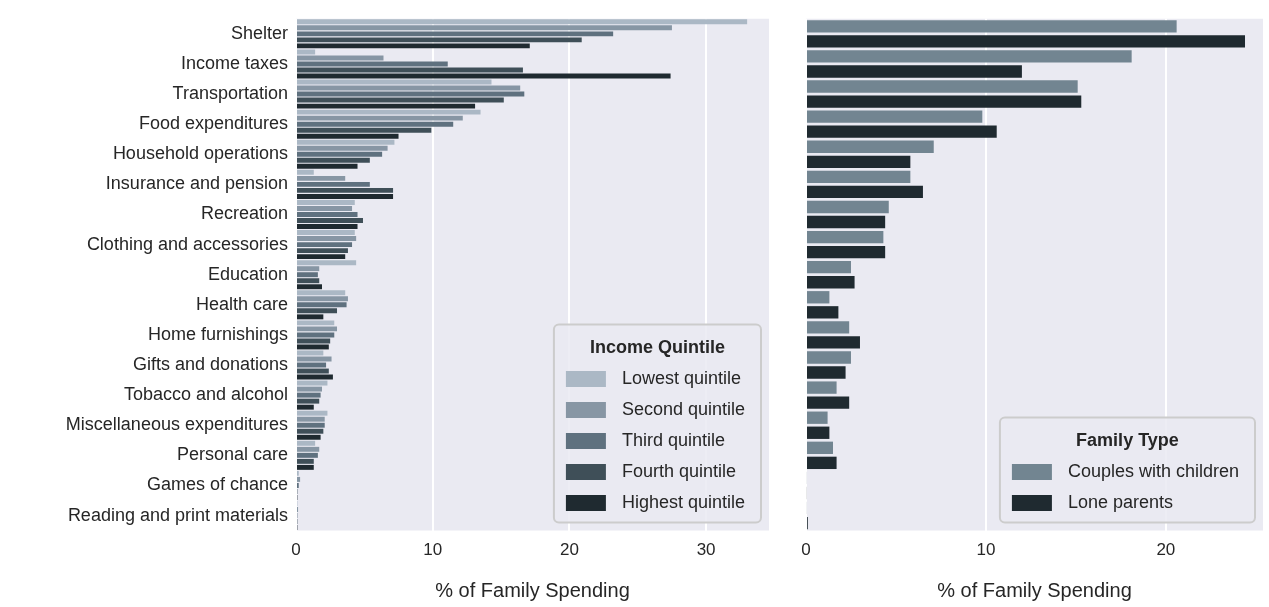 This screenshot has height=607, width=1269. Describe the element at coordinates (683, 502) in the screenshot. I see `legend-label: Highest quintile` at that location.